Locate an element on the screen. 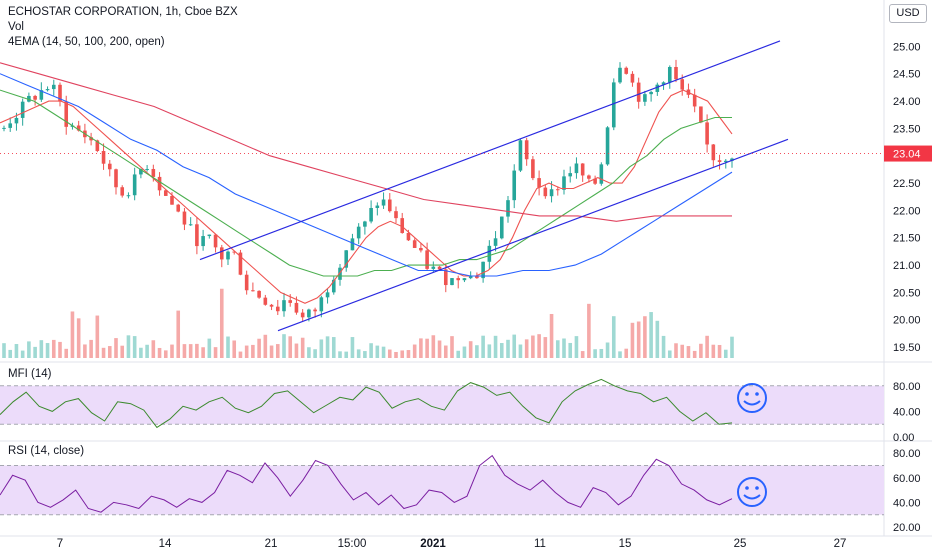  rsi-legend: RSI (14, close) is located at coordinates (46, 451).